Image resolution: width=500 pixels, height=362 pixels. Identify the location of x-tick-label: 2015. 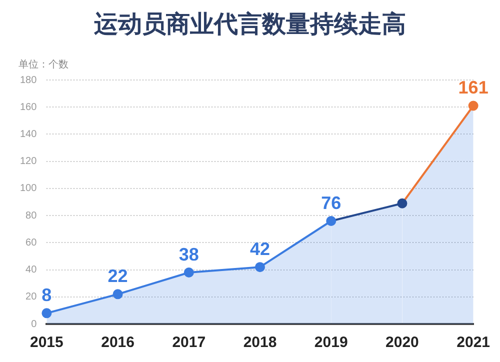
(47, 343).